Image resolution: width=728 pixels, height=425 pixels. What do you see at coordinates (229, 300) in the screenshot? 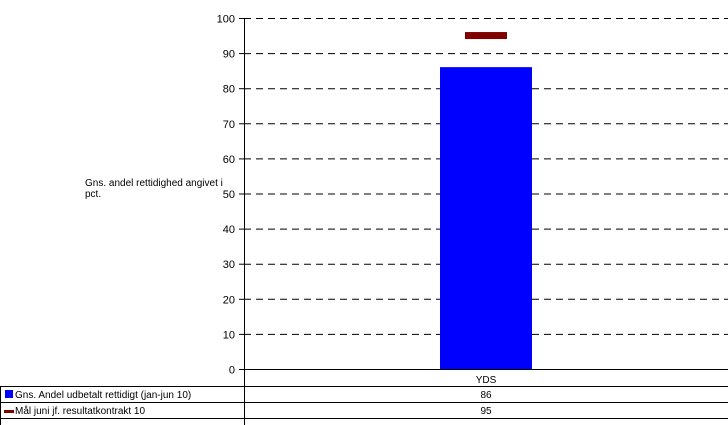
I see `y-tick-label: 20` at bounding box center [229, 300].